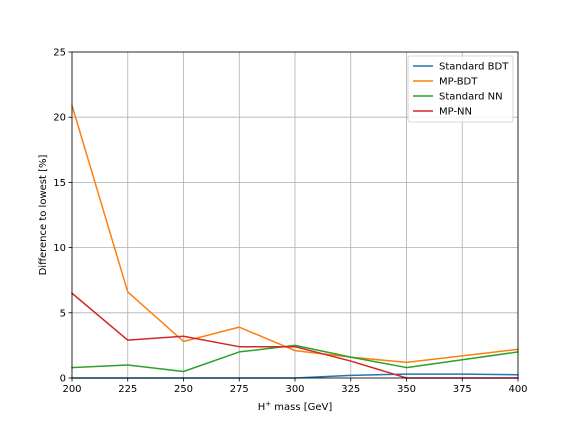  I want to click on x-axis-label: H+ mass [GeV], so click(295, 406).